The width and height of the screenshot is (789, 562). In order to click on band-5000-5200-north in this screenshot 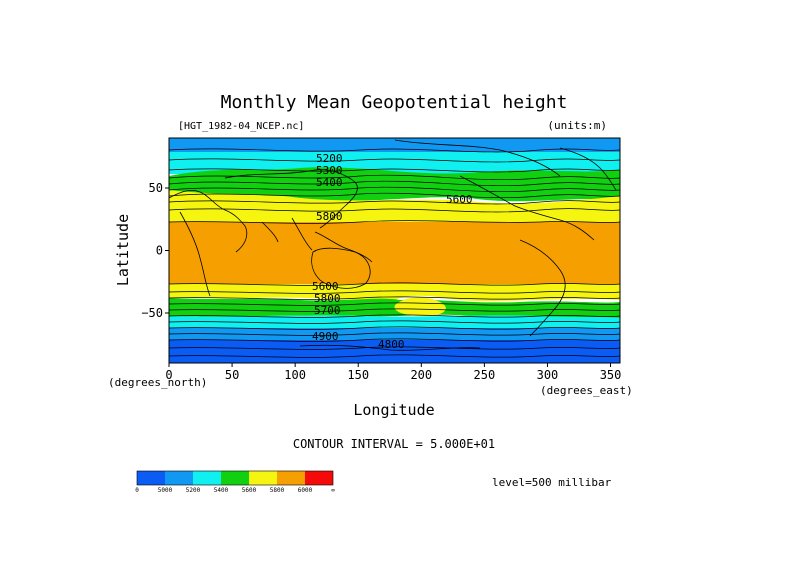, I will do `click(394, 145)`.